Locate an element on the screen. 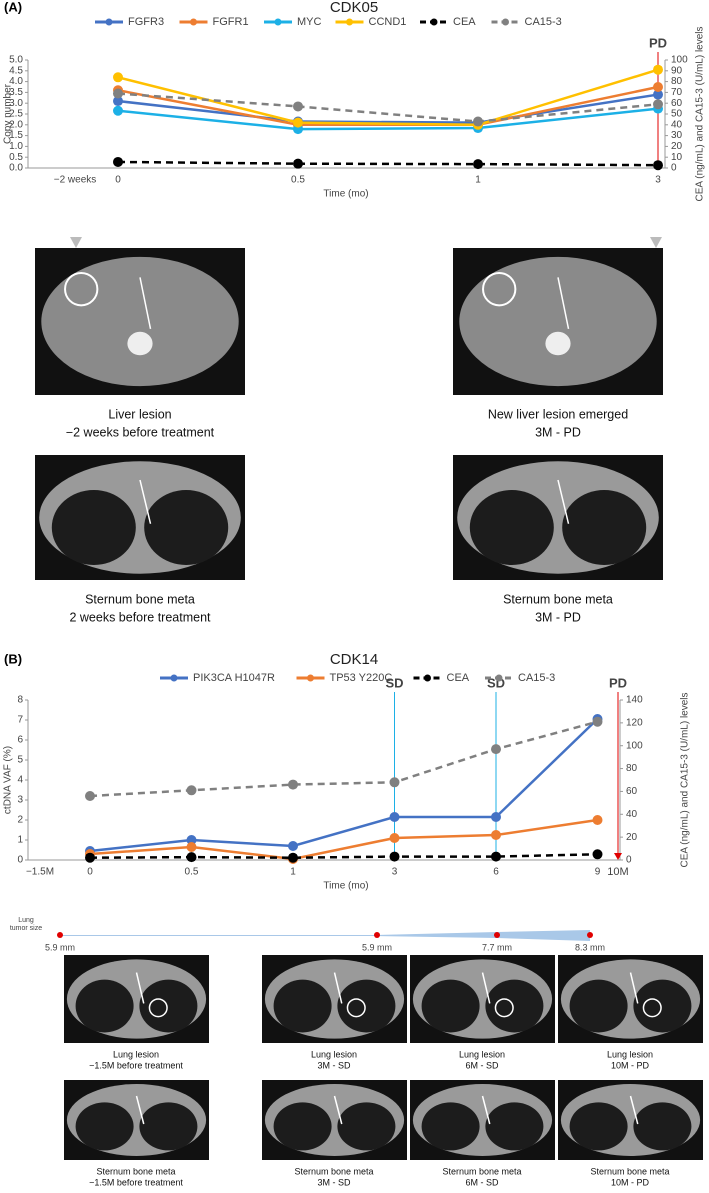 Image resolution: width=709 pixels, height=1193 pixels. image-caption: 3M - SD is located at coordinates (334, 1065).